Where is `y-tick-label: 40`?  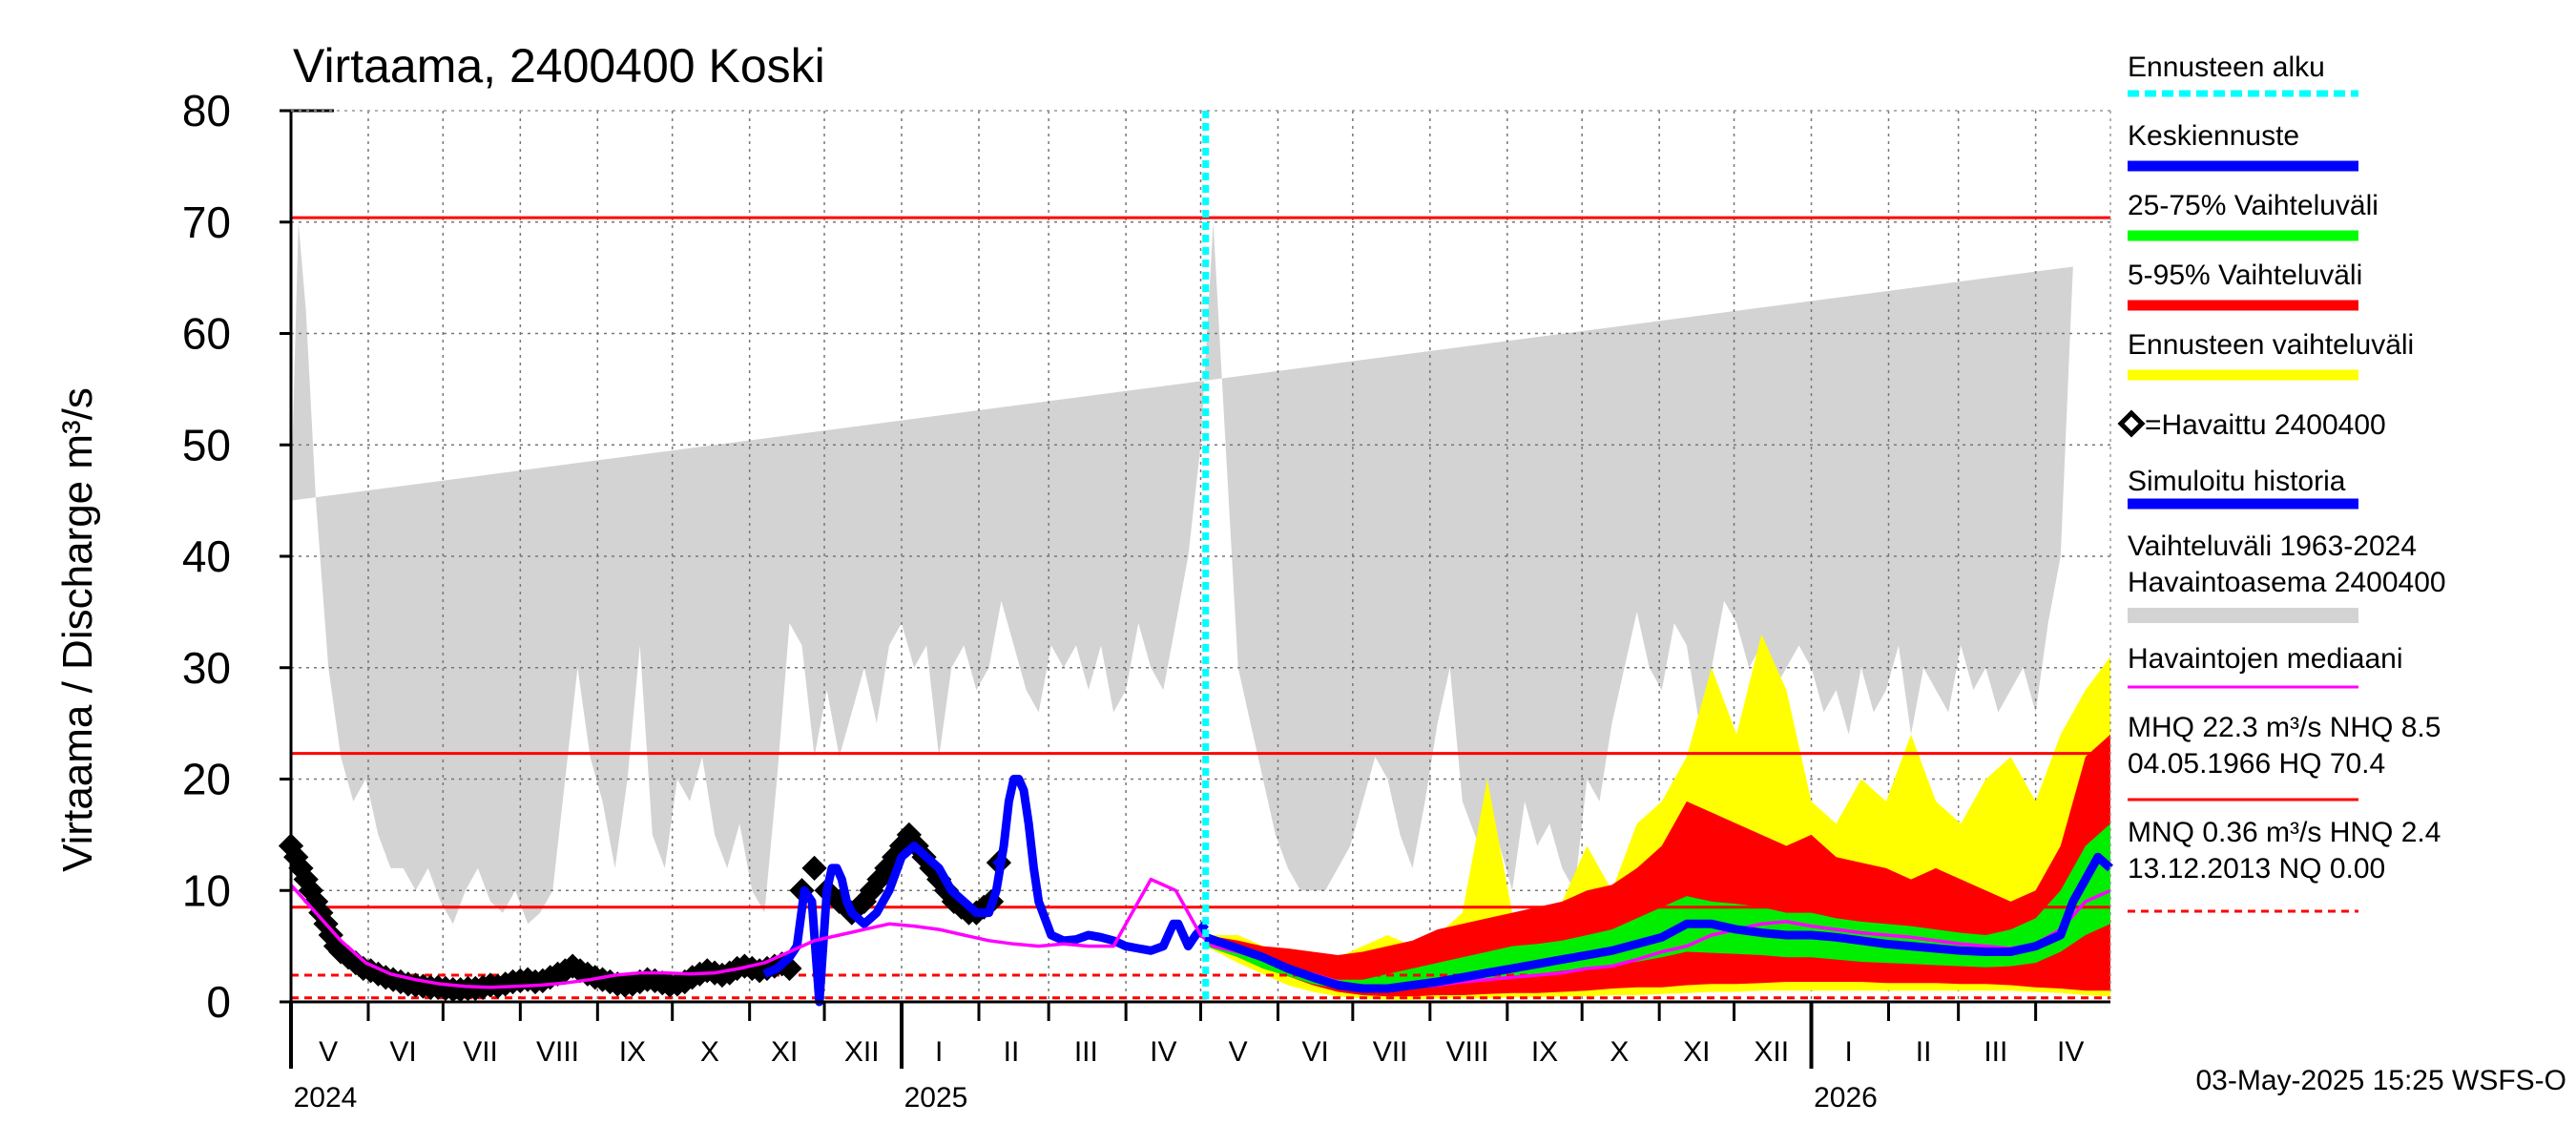
y-tick-label: 40 is located at coordinates (206, 556).